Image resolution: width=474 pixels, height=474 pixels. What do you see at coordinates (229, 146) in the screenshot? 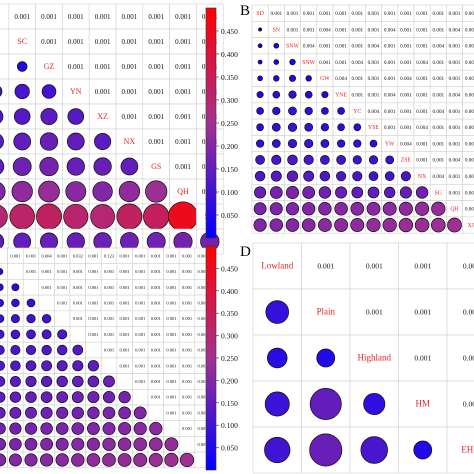
I see `colorbar-tick-label: 0.200` at bounding box center [229, 146].